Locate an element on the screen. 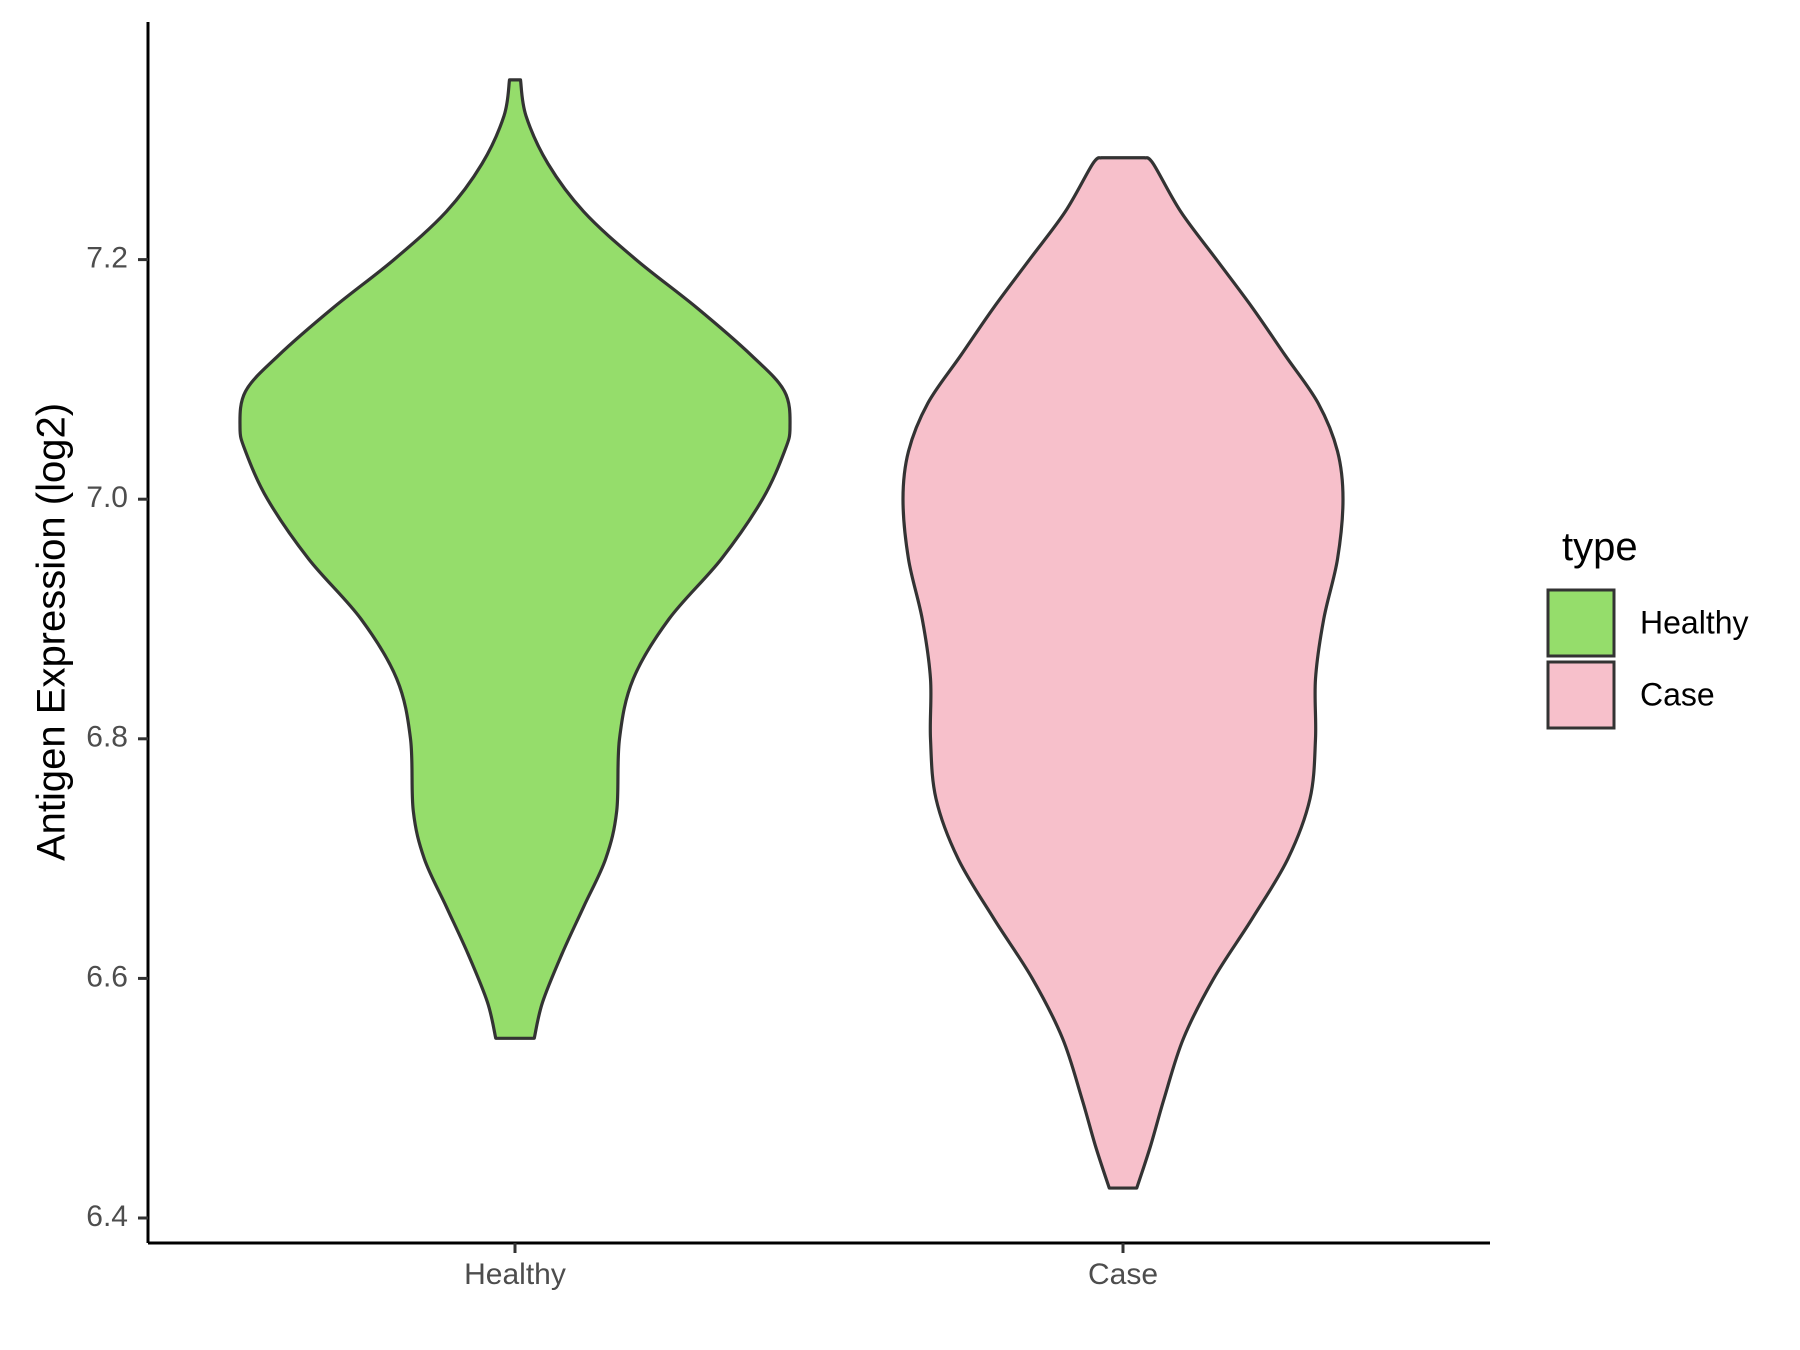 This screenshot has height=1350, width=1800. legend-label-healthy: Healthy is located at coordinates (1694, 622).